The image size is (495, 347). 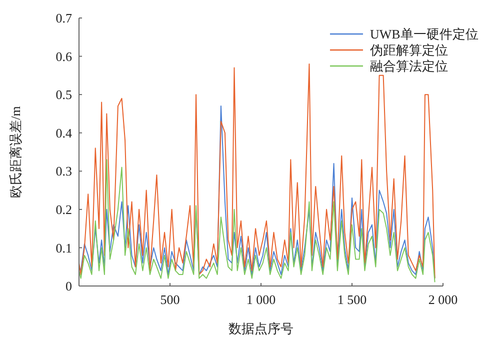 I want to click on y-tick-label: 0.6, so click(x=64, y=56).